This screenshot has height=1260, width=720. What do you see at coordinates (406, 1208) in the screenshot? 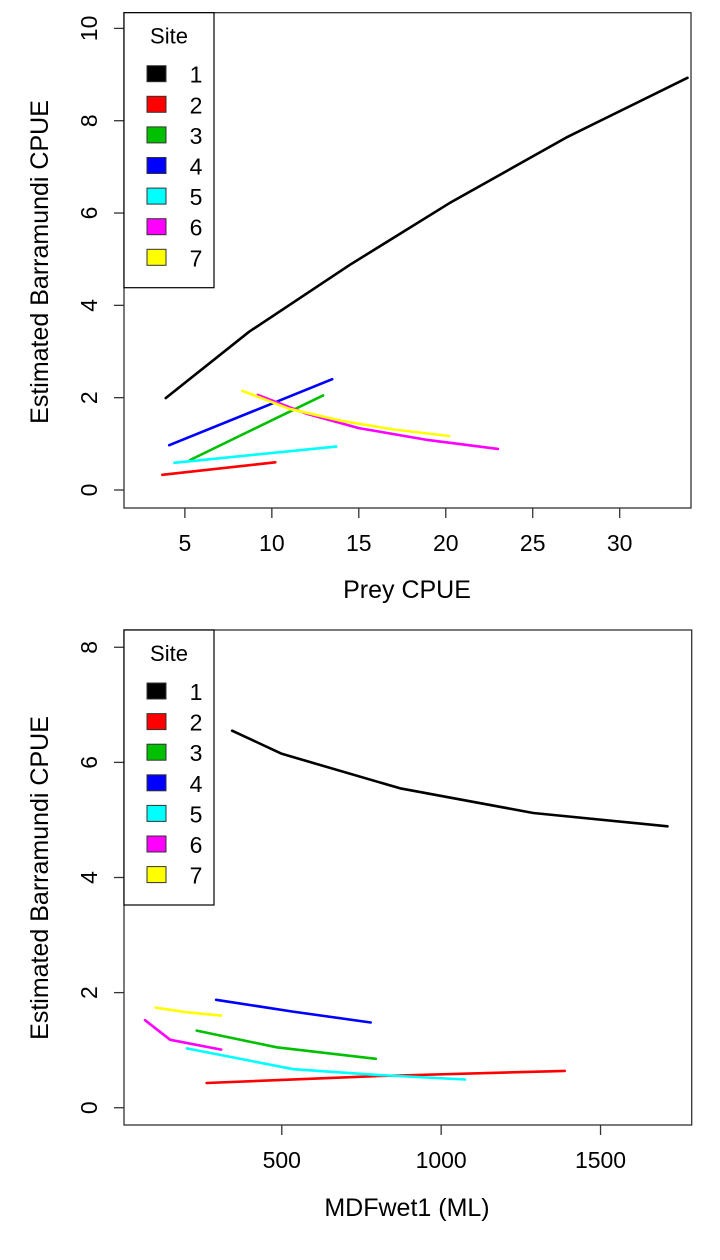
I see `x-axis-label: MDFwet1 (ML)` at bounding box center [406, 1208].